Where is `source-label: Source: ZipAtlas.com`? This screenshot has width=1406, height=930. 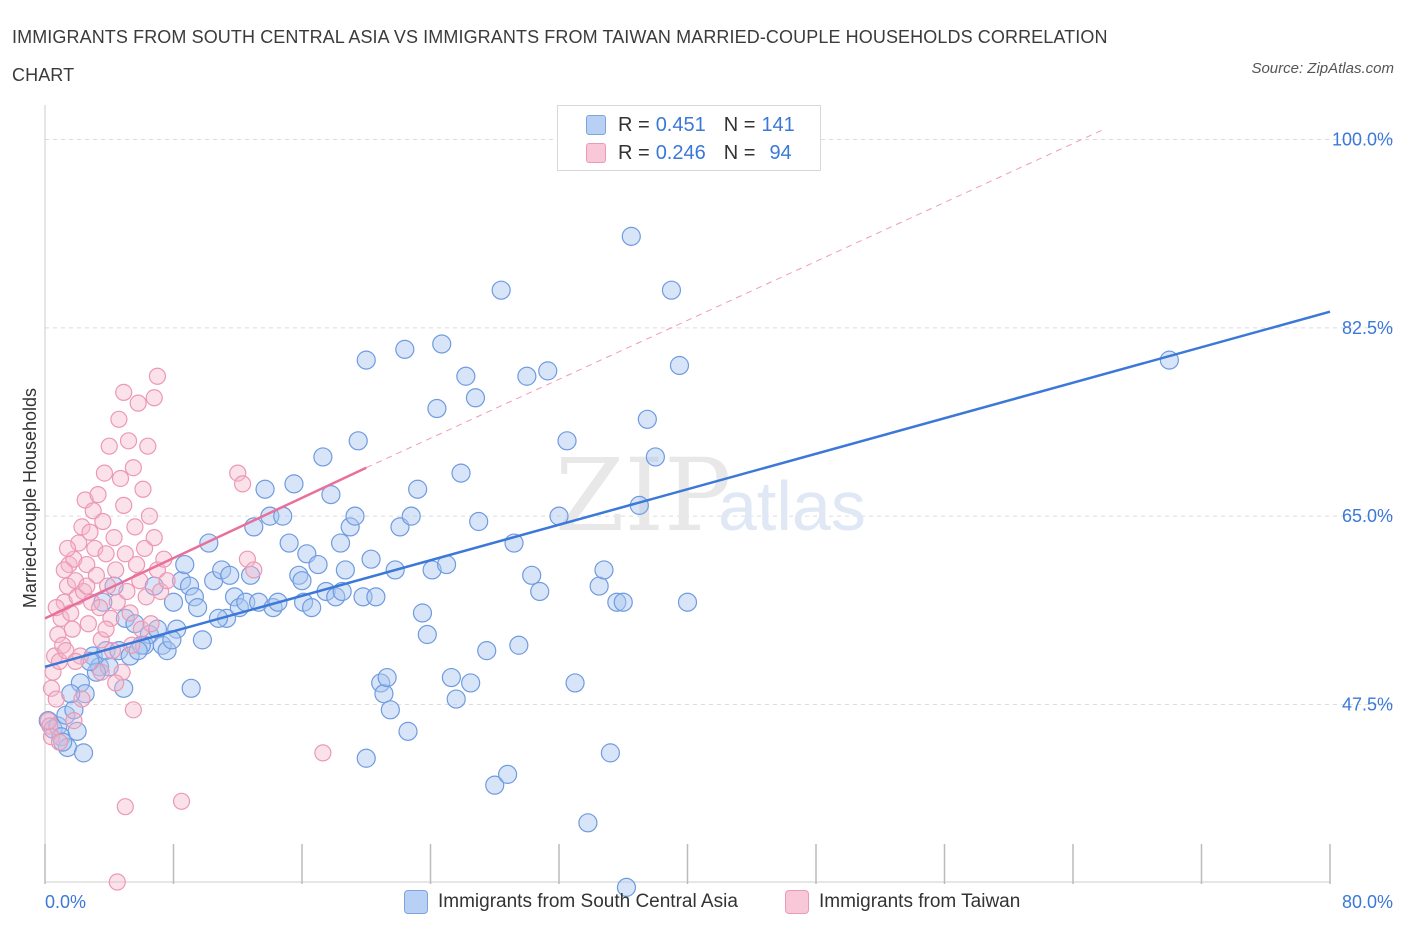 source-label: Source: ZipAtlas.com is located at coordinates (1322, 68).